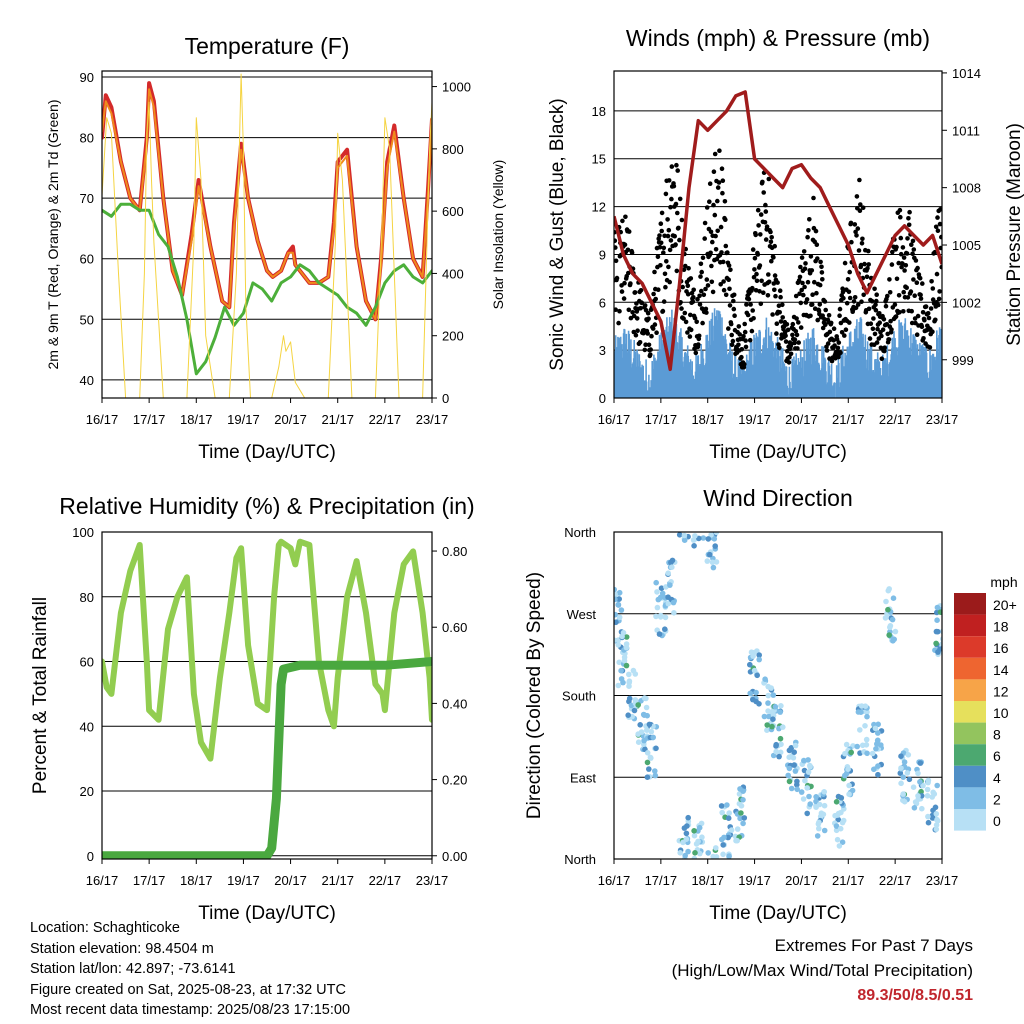 This screenshot has width=1024, height=1024. Describe the element at coordinates (267, 235) in the screenshot. I see `plot-area` at that location.